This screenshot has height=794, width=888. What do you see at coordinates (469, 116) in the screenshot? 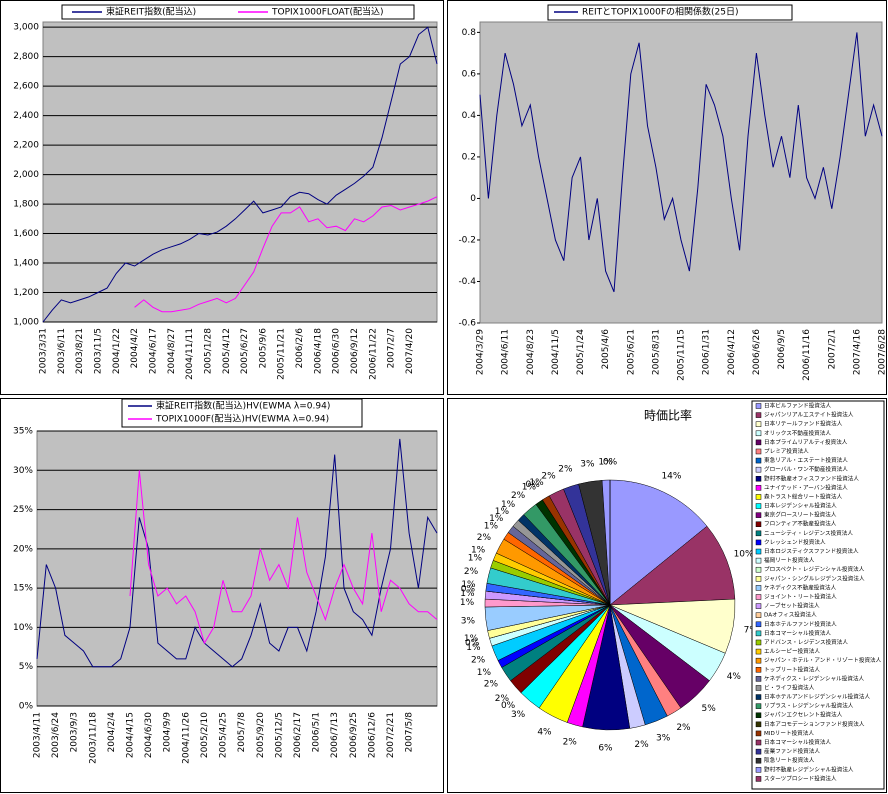
I see `y-tick-label: 0.4` at bounding box center [469, 116].